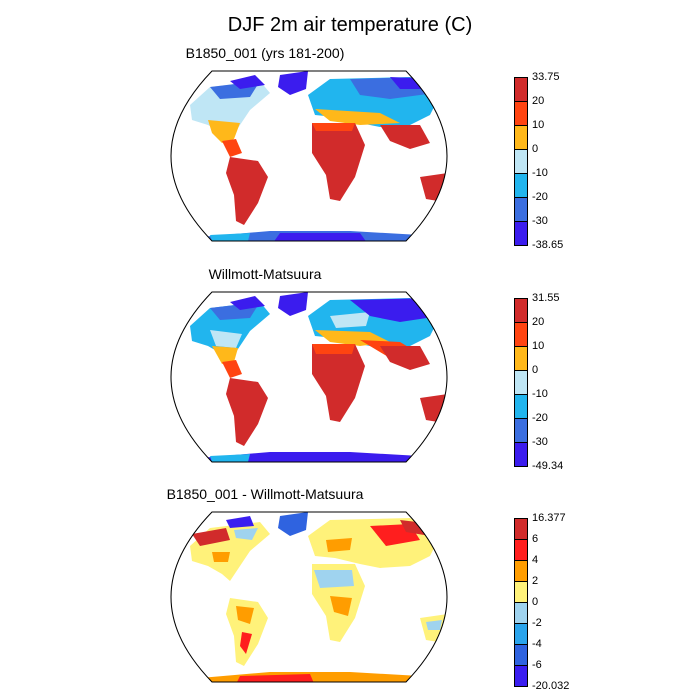 The width and height of the screenshot is (700, 700). What do you see at coordinates (265, 494) in the screenshot?
I see `panel-title: B1850_001 - Willmott-Matsuura` at bounding box center [265, 494].